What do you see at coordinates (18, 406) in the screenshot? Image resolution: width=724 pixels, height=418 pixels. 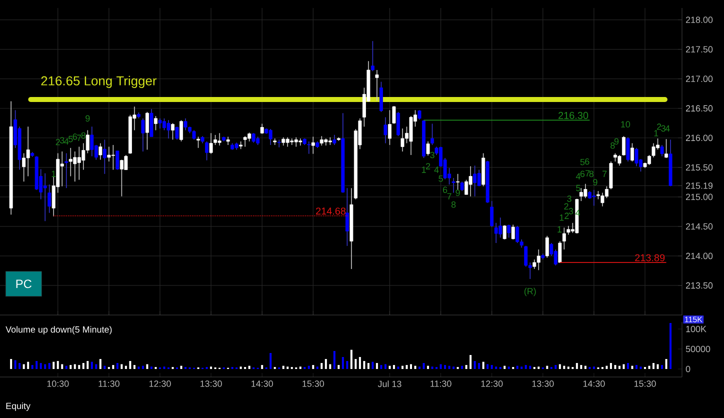 I see `text: Equity` at bounding box center [18, 406].